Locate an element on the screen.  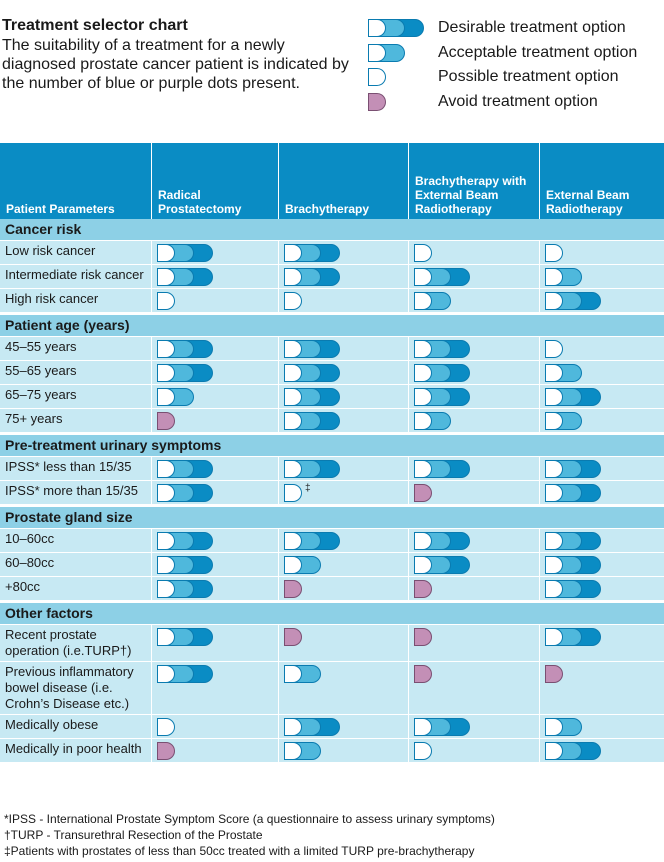
table-row: +80cc is located at coordinates (332, 588).